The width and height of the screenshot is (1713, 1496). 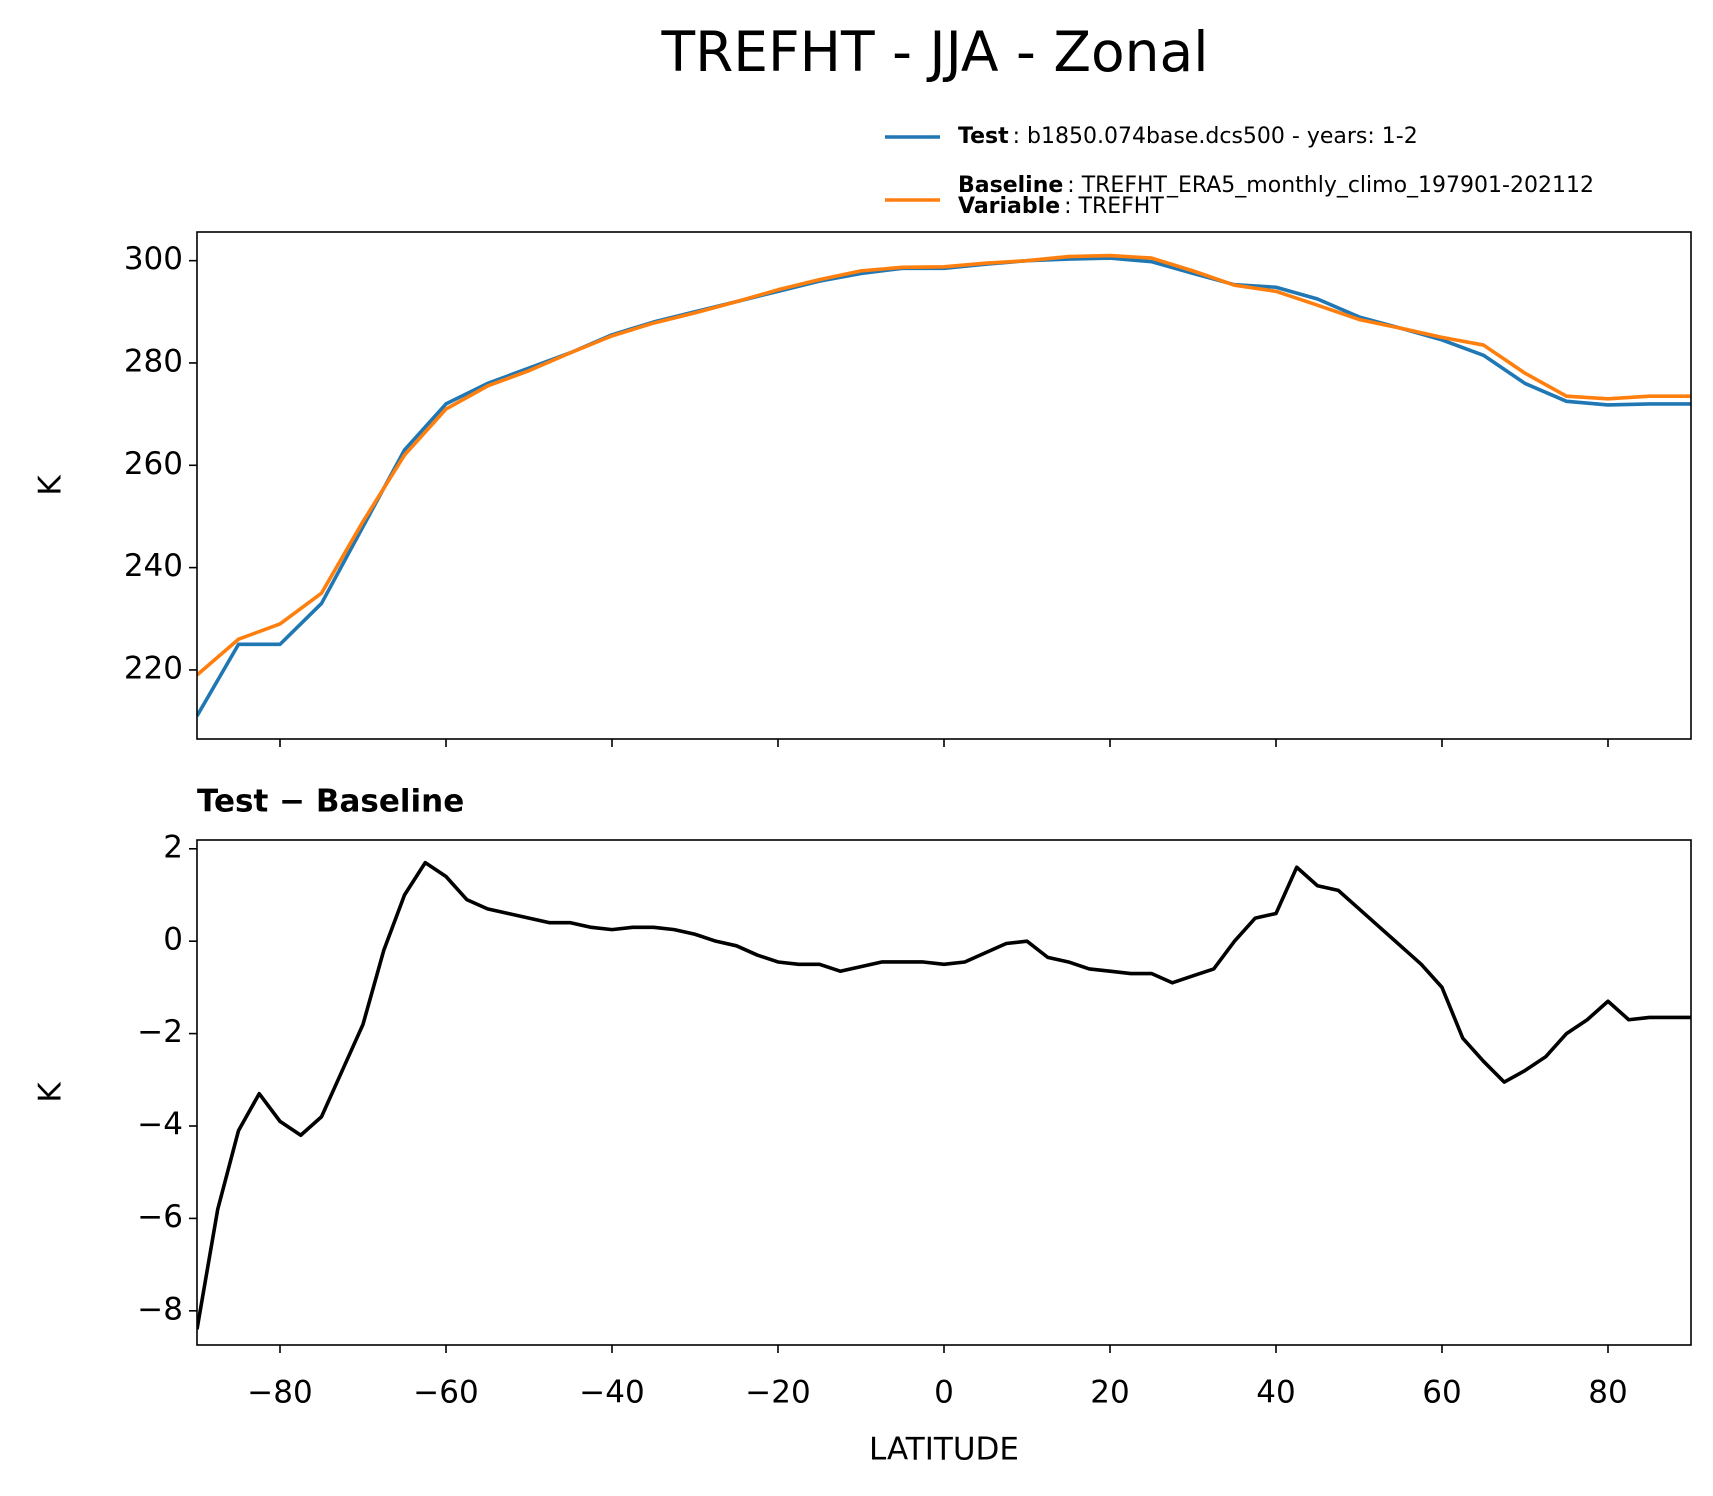 I want to click on subtitle: Test − Baseline, so click(x=330, y=802).